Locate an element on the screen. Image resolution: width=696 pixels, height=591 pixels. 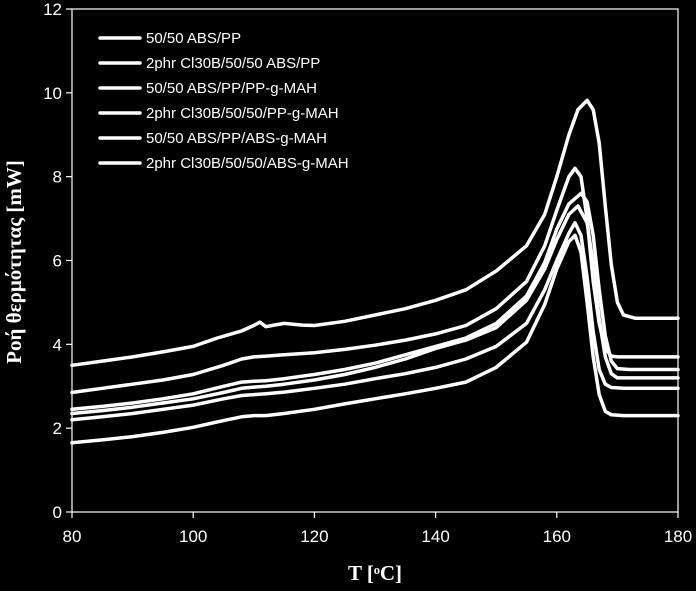
legend-label-1: 50/50 ABS/PP is located at coordinates (193, 38).